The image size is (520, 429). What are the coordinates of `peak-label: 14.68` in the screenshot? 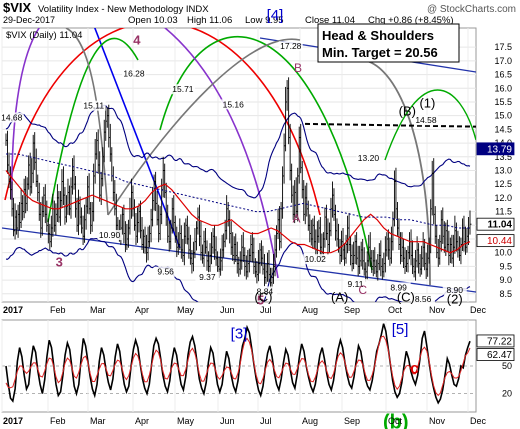 It's located at (12, 117).